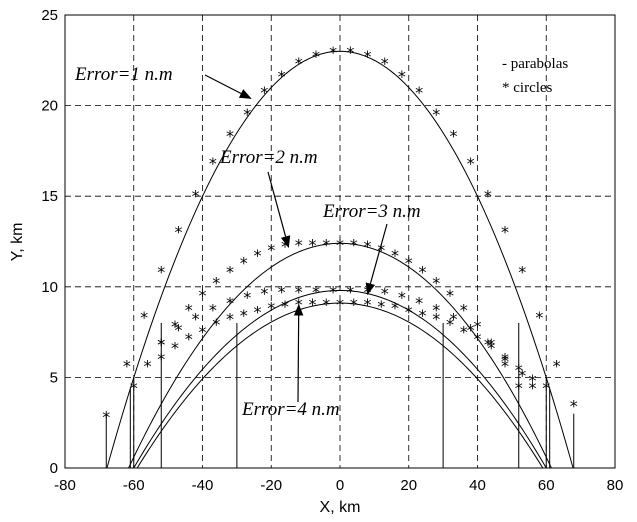 The height and width of the screenshot is (522, 637). What do you see at coordinates (49, 287) in the screenshot?
I see `y-tick-label: 10` at bounding box center [49, 287].